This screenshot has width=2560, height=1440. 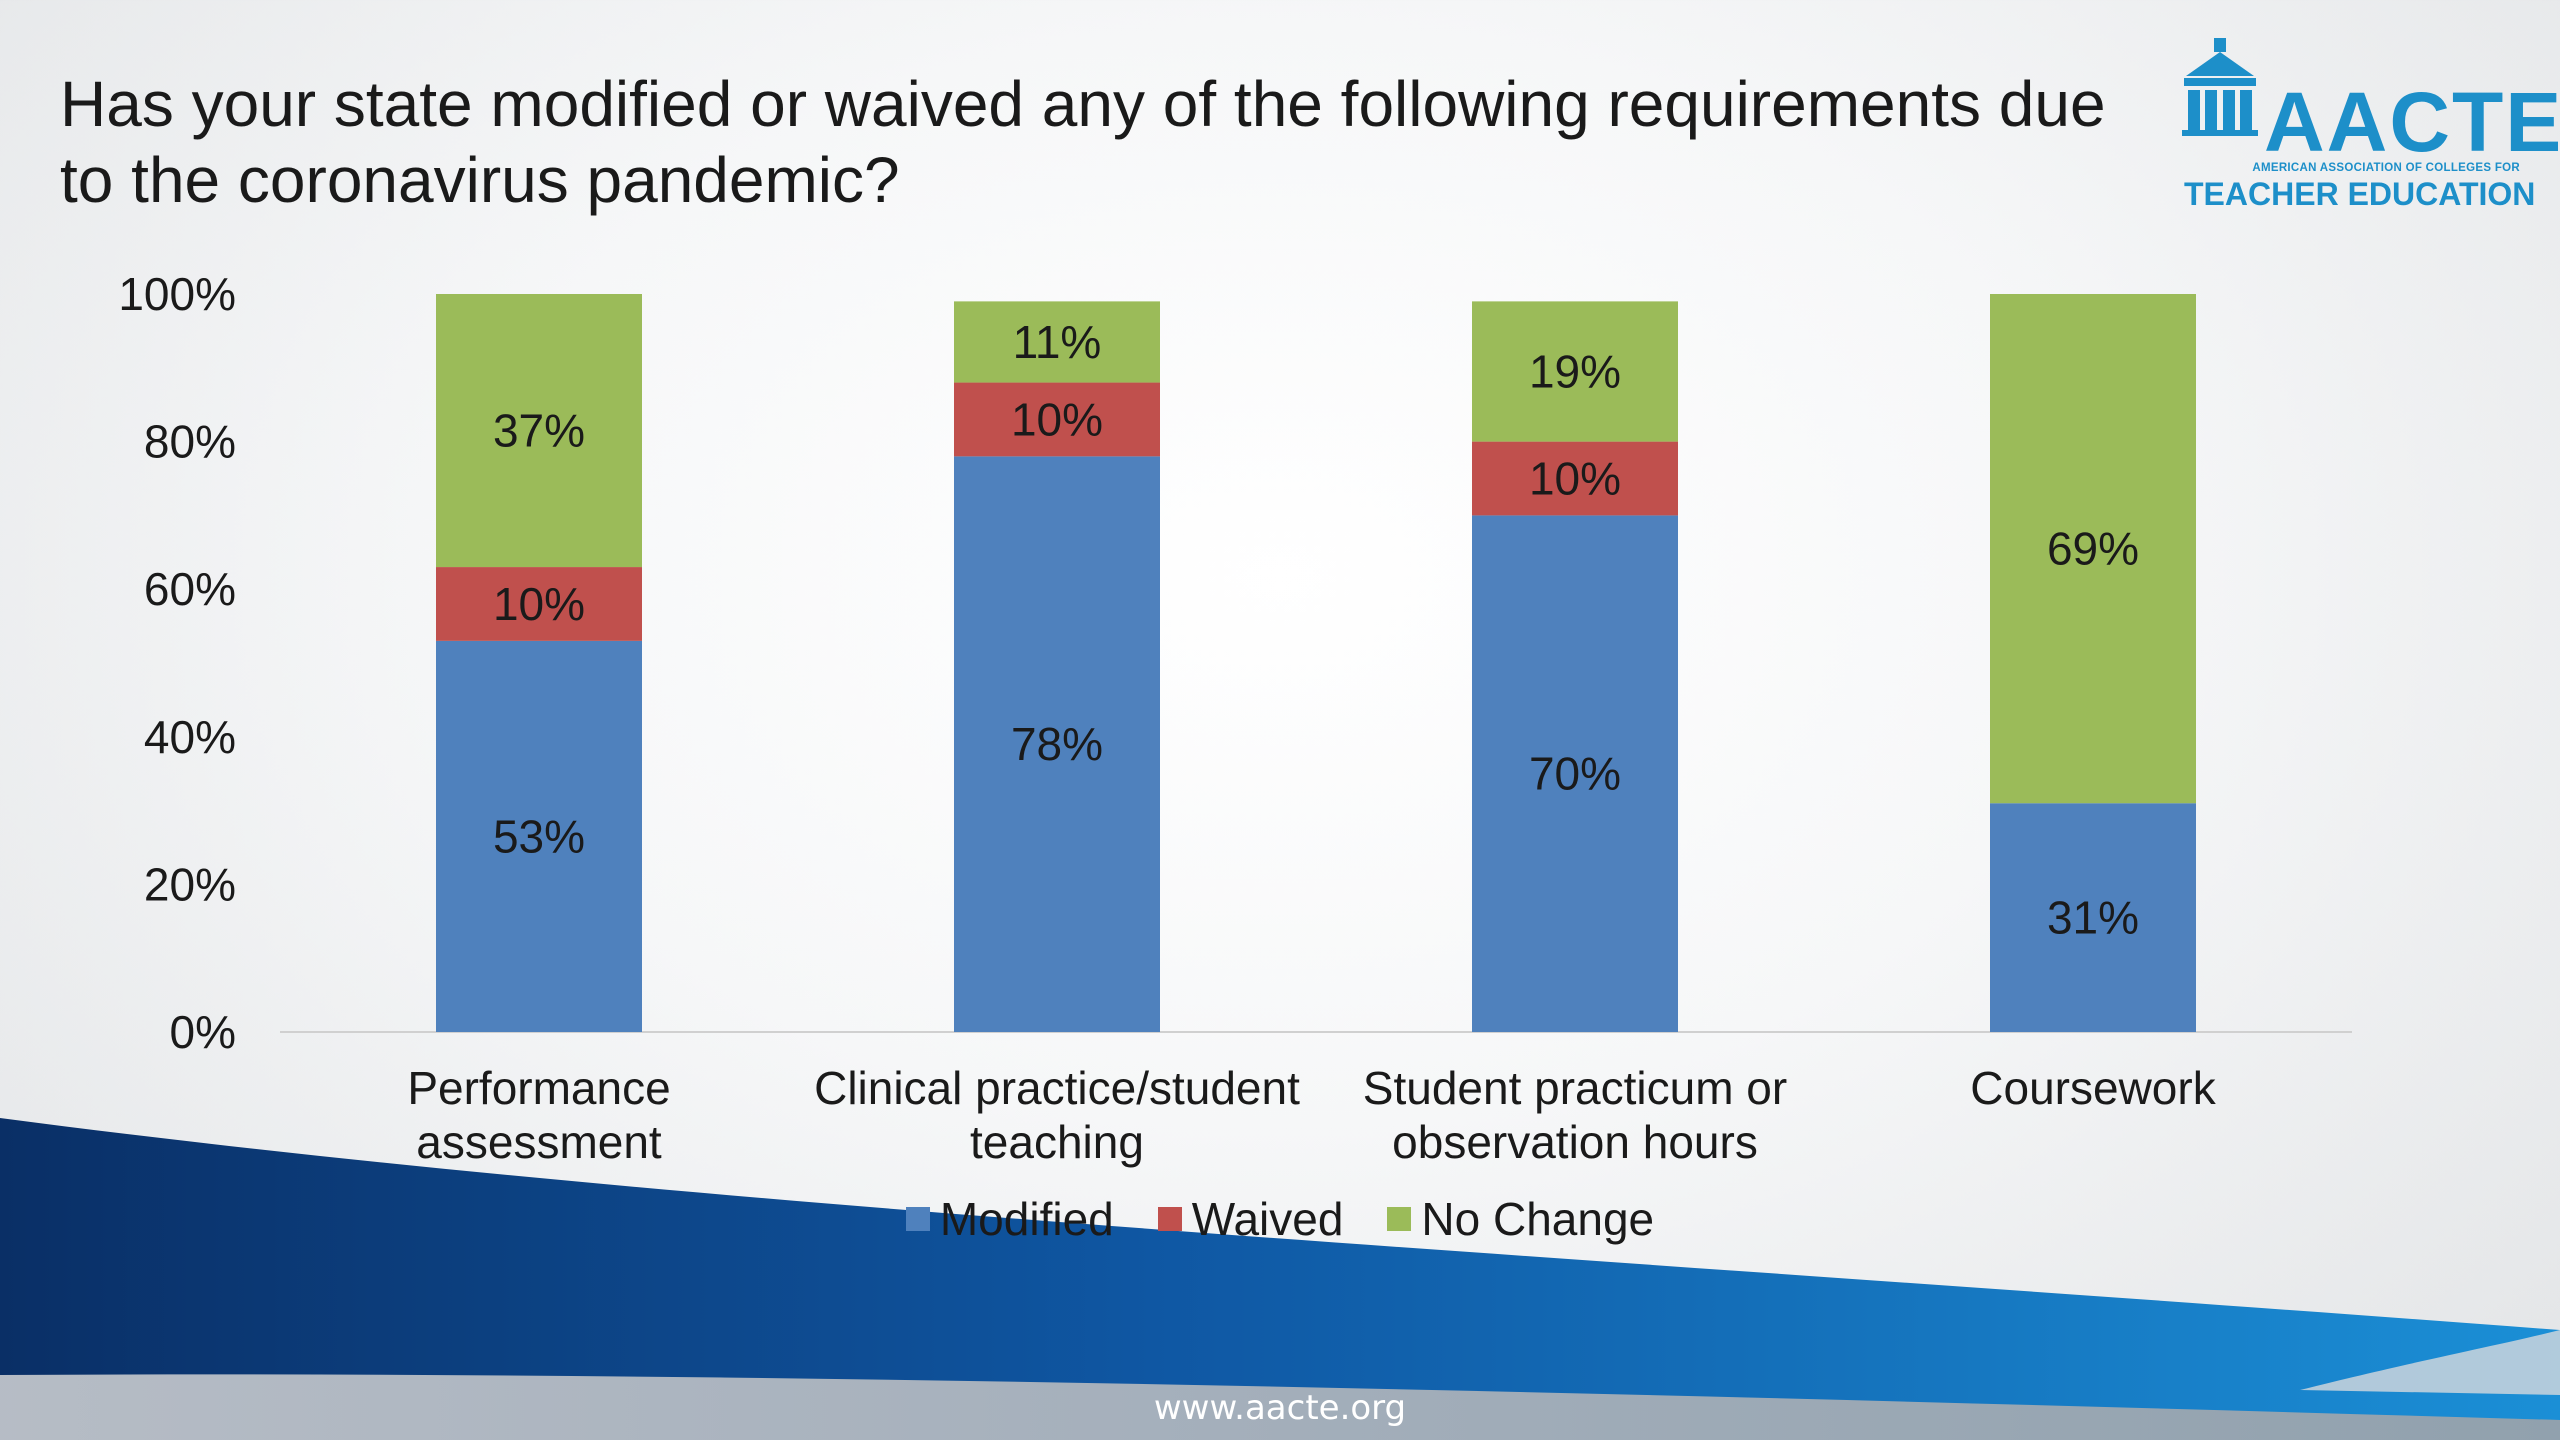 I want to click on x-category-label: Performance assessment, so click(x=538, y=1115).